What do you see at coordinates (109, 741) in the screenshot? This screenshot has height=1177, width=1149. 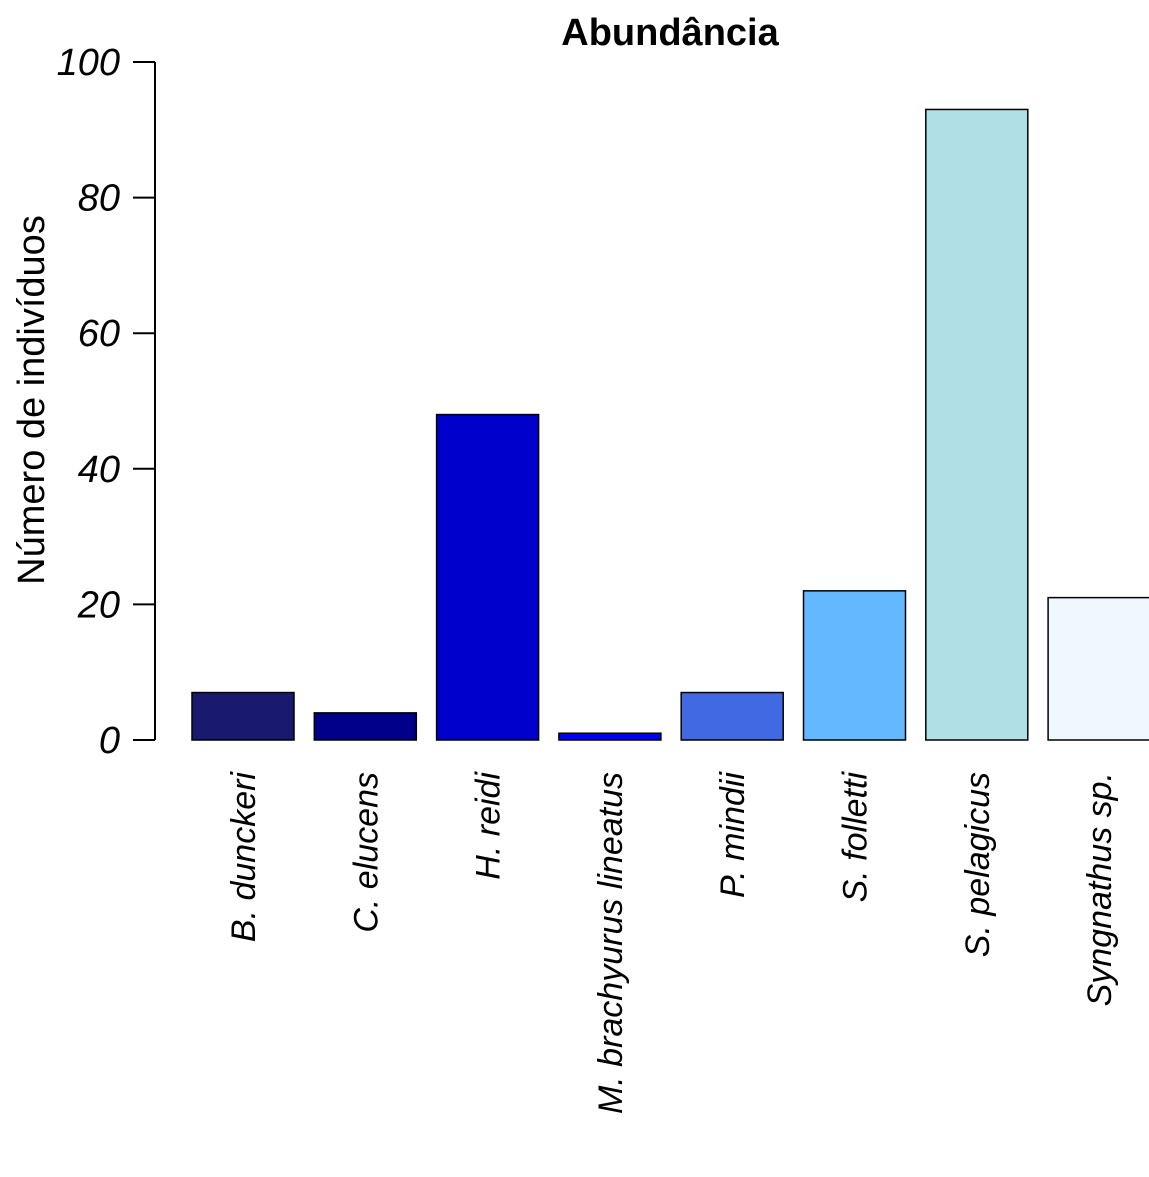 I see `y-tick-label: 0` at bounding box center [109, 741].